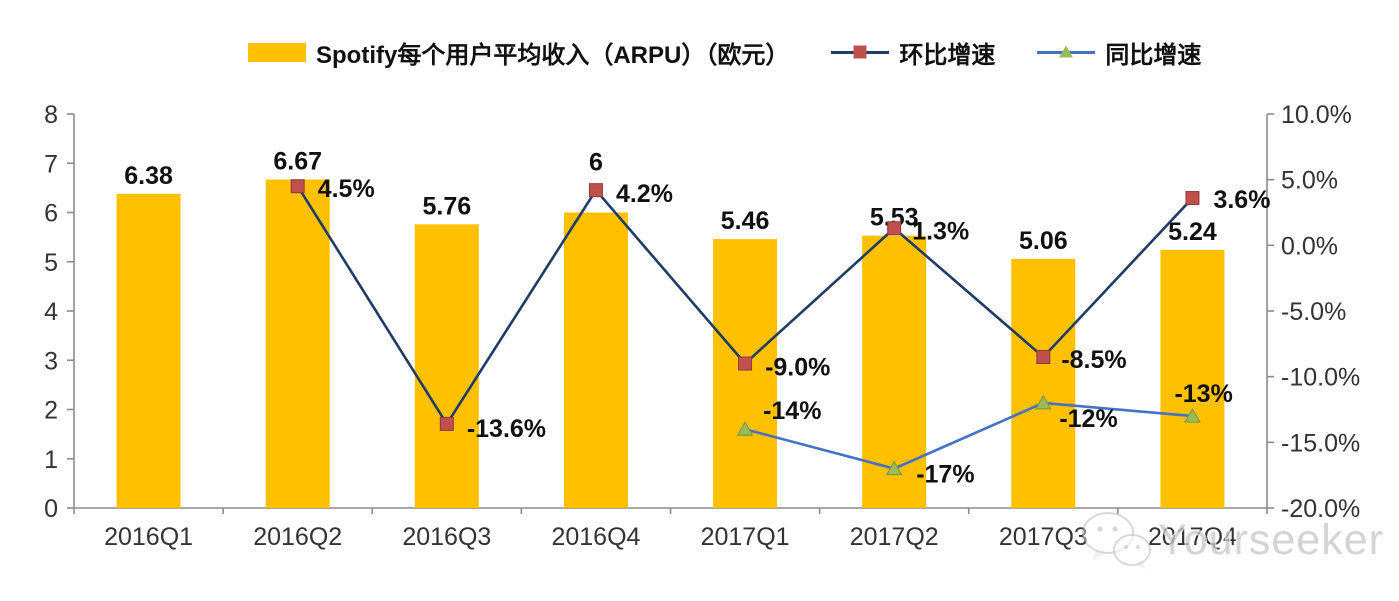  What do you see at coordinates (51, 312) in the screenshot?
I see `left-axis-tick-label: 4` at bounding box center [51, 312].